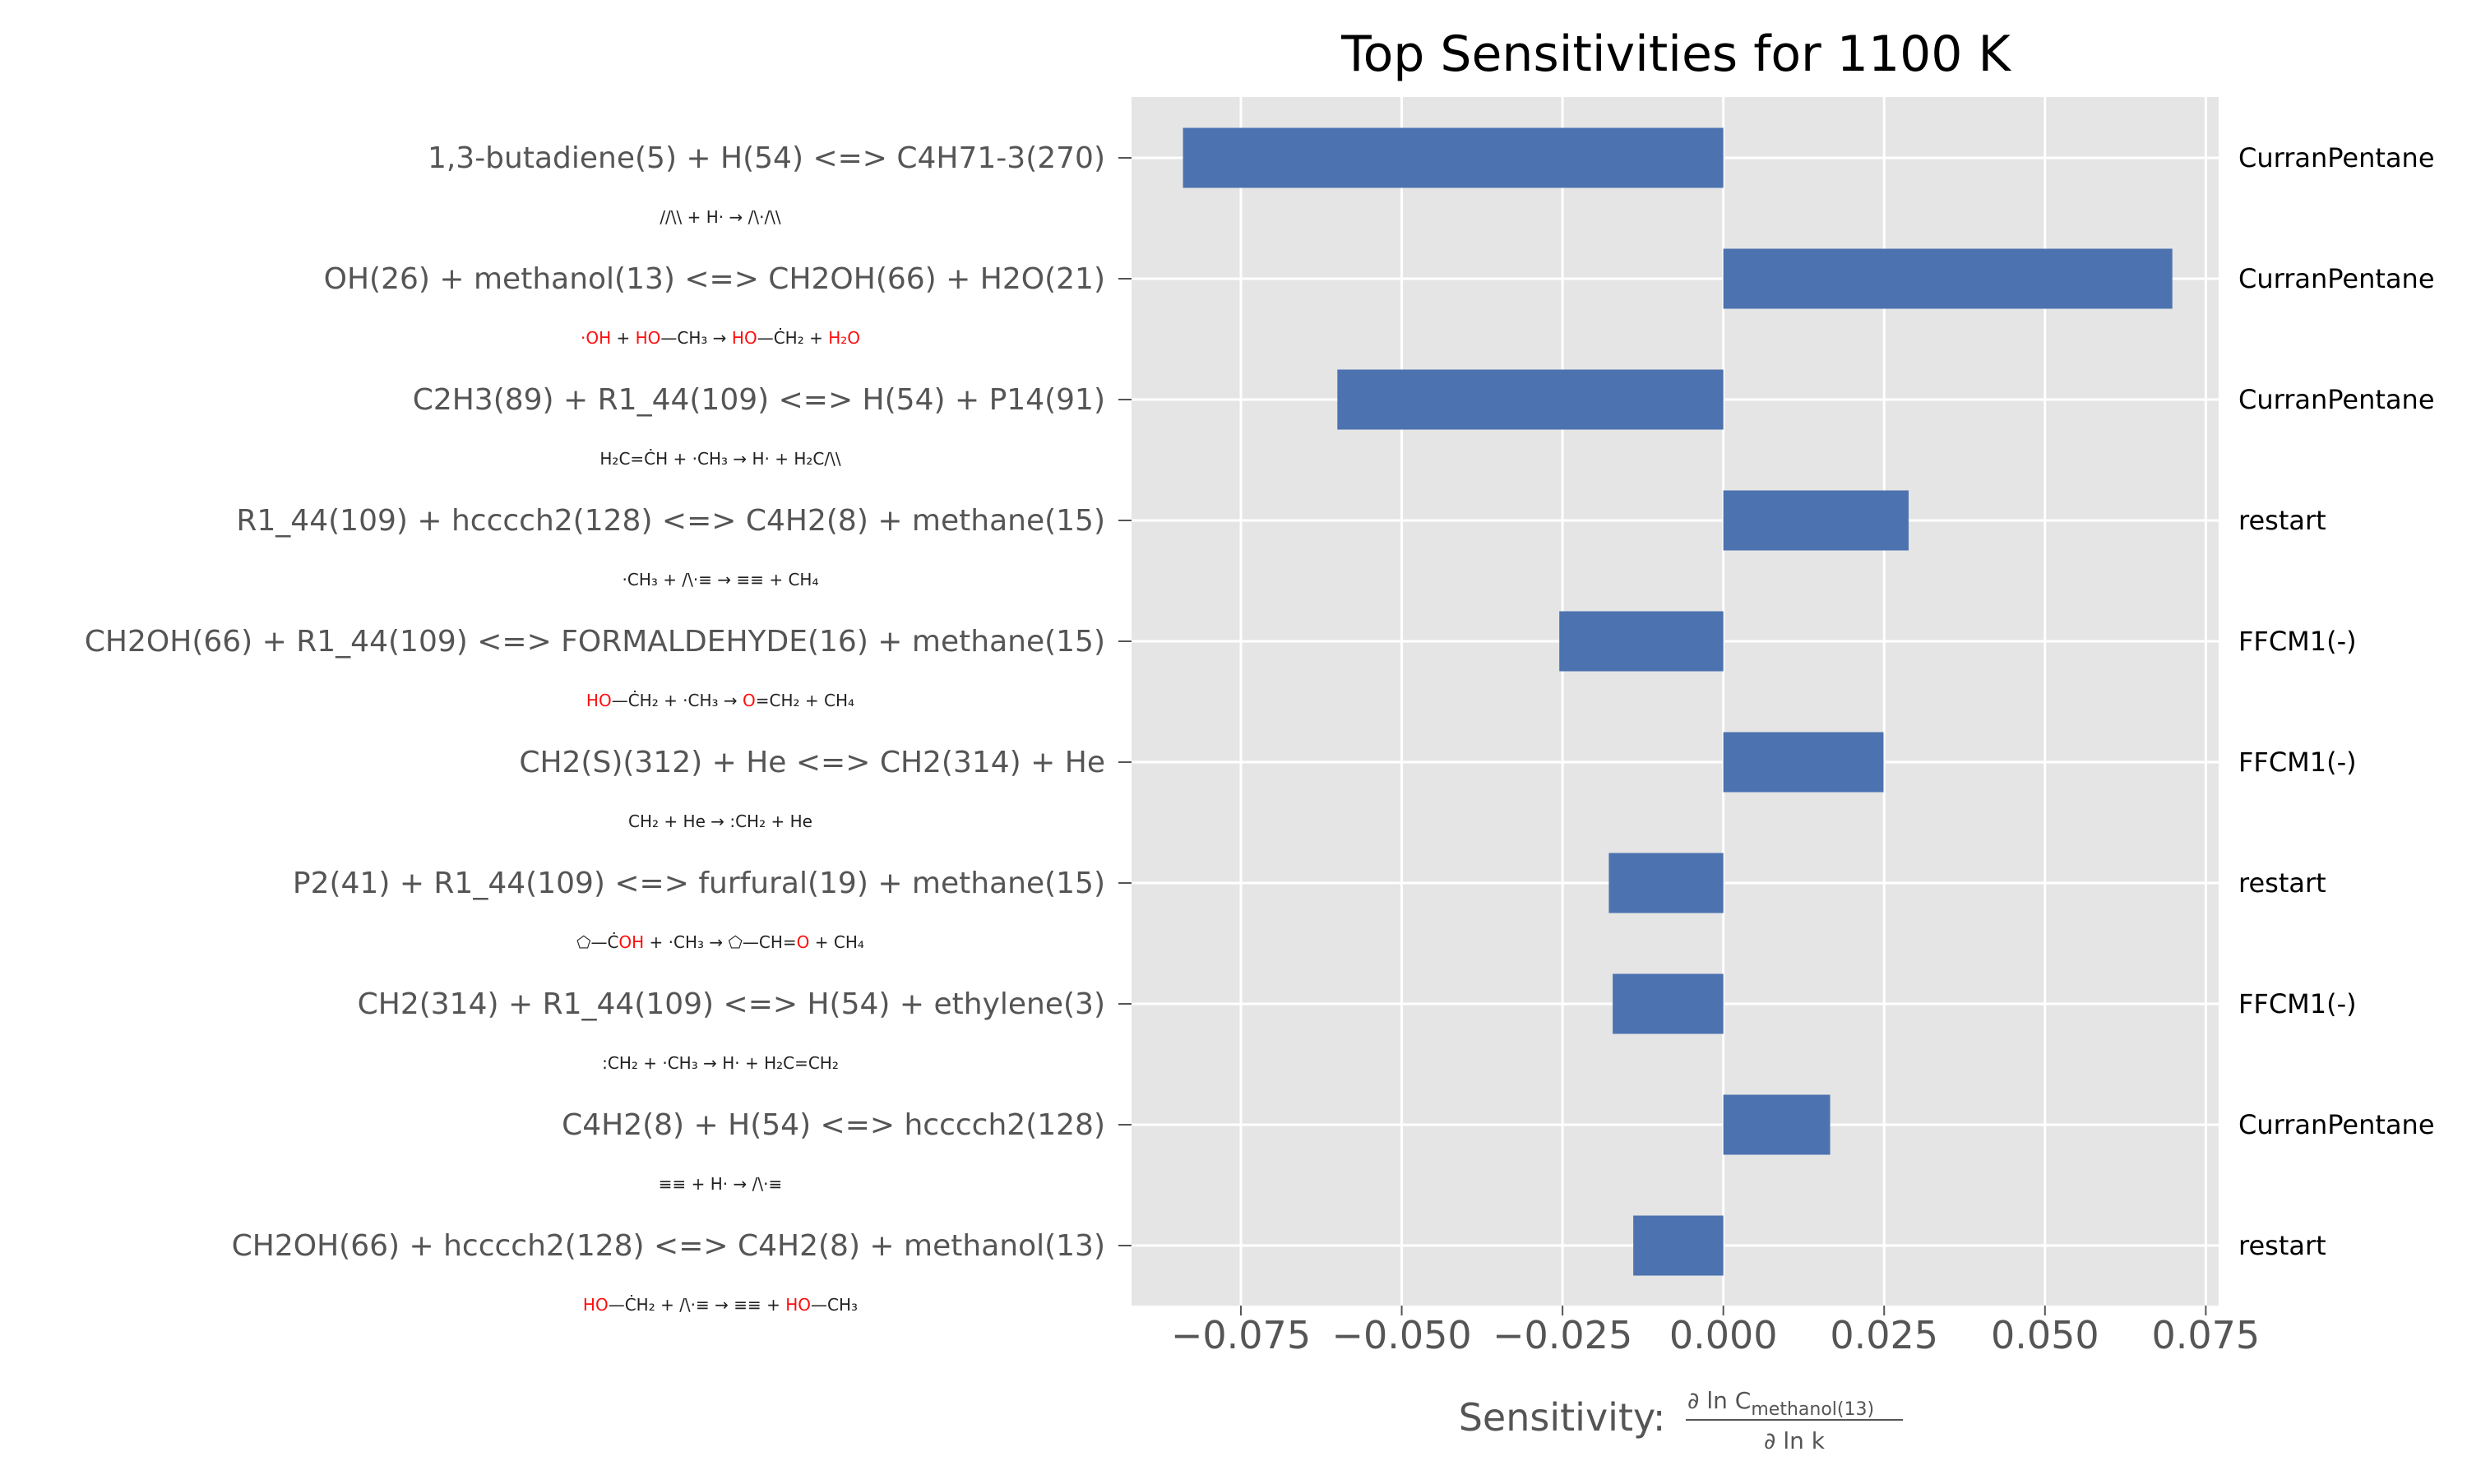  I want to click on reaction-scheme-part: H₂C=ĊH + ·CH₃ → H· + H₂C, so click(712, 459).